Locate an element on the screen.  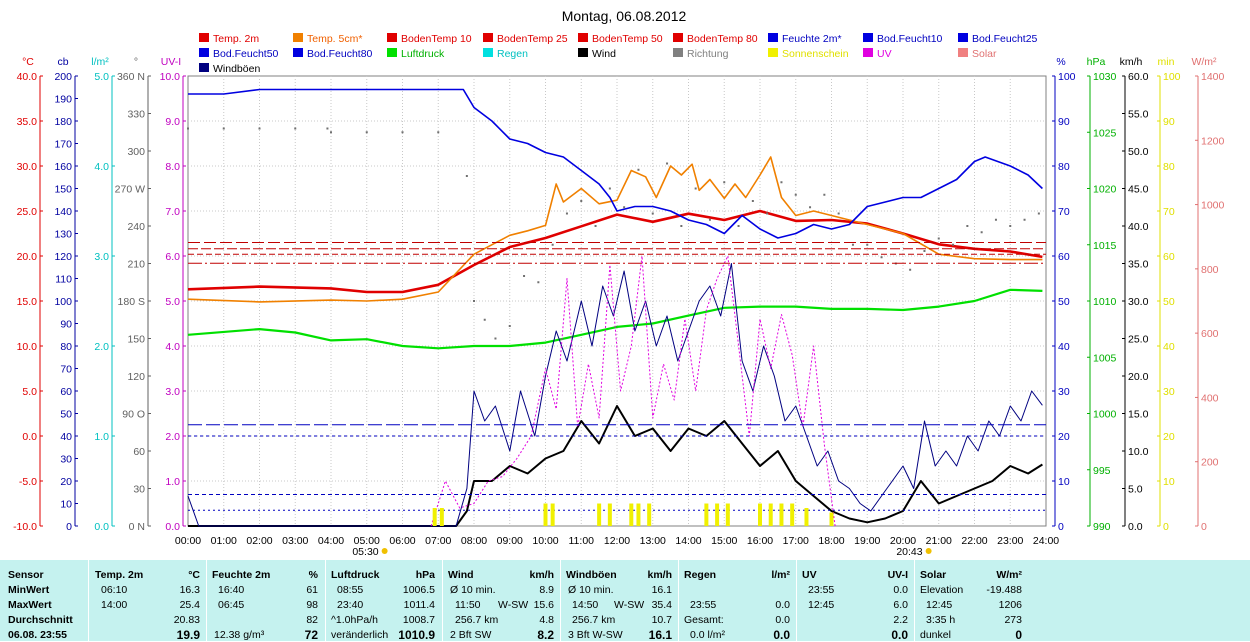
axis-tick-label: 9.0 is located at coordinates (172, 122).